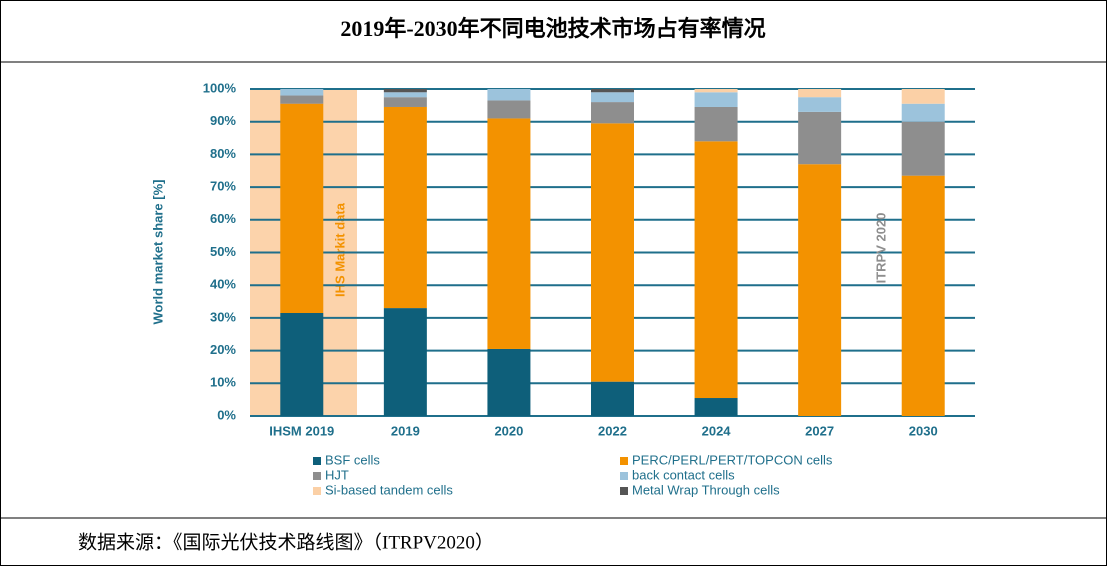  Describe the element at coordinates (223, 120) in the screenshot. I see `y-tick-label: 90%` at that location.